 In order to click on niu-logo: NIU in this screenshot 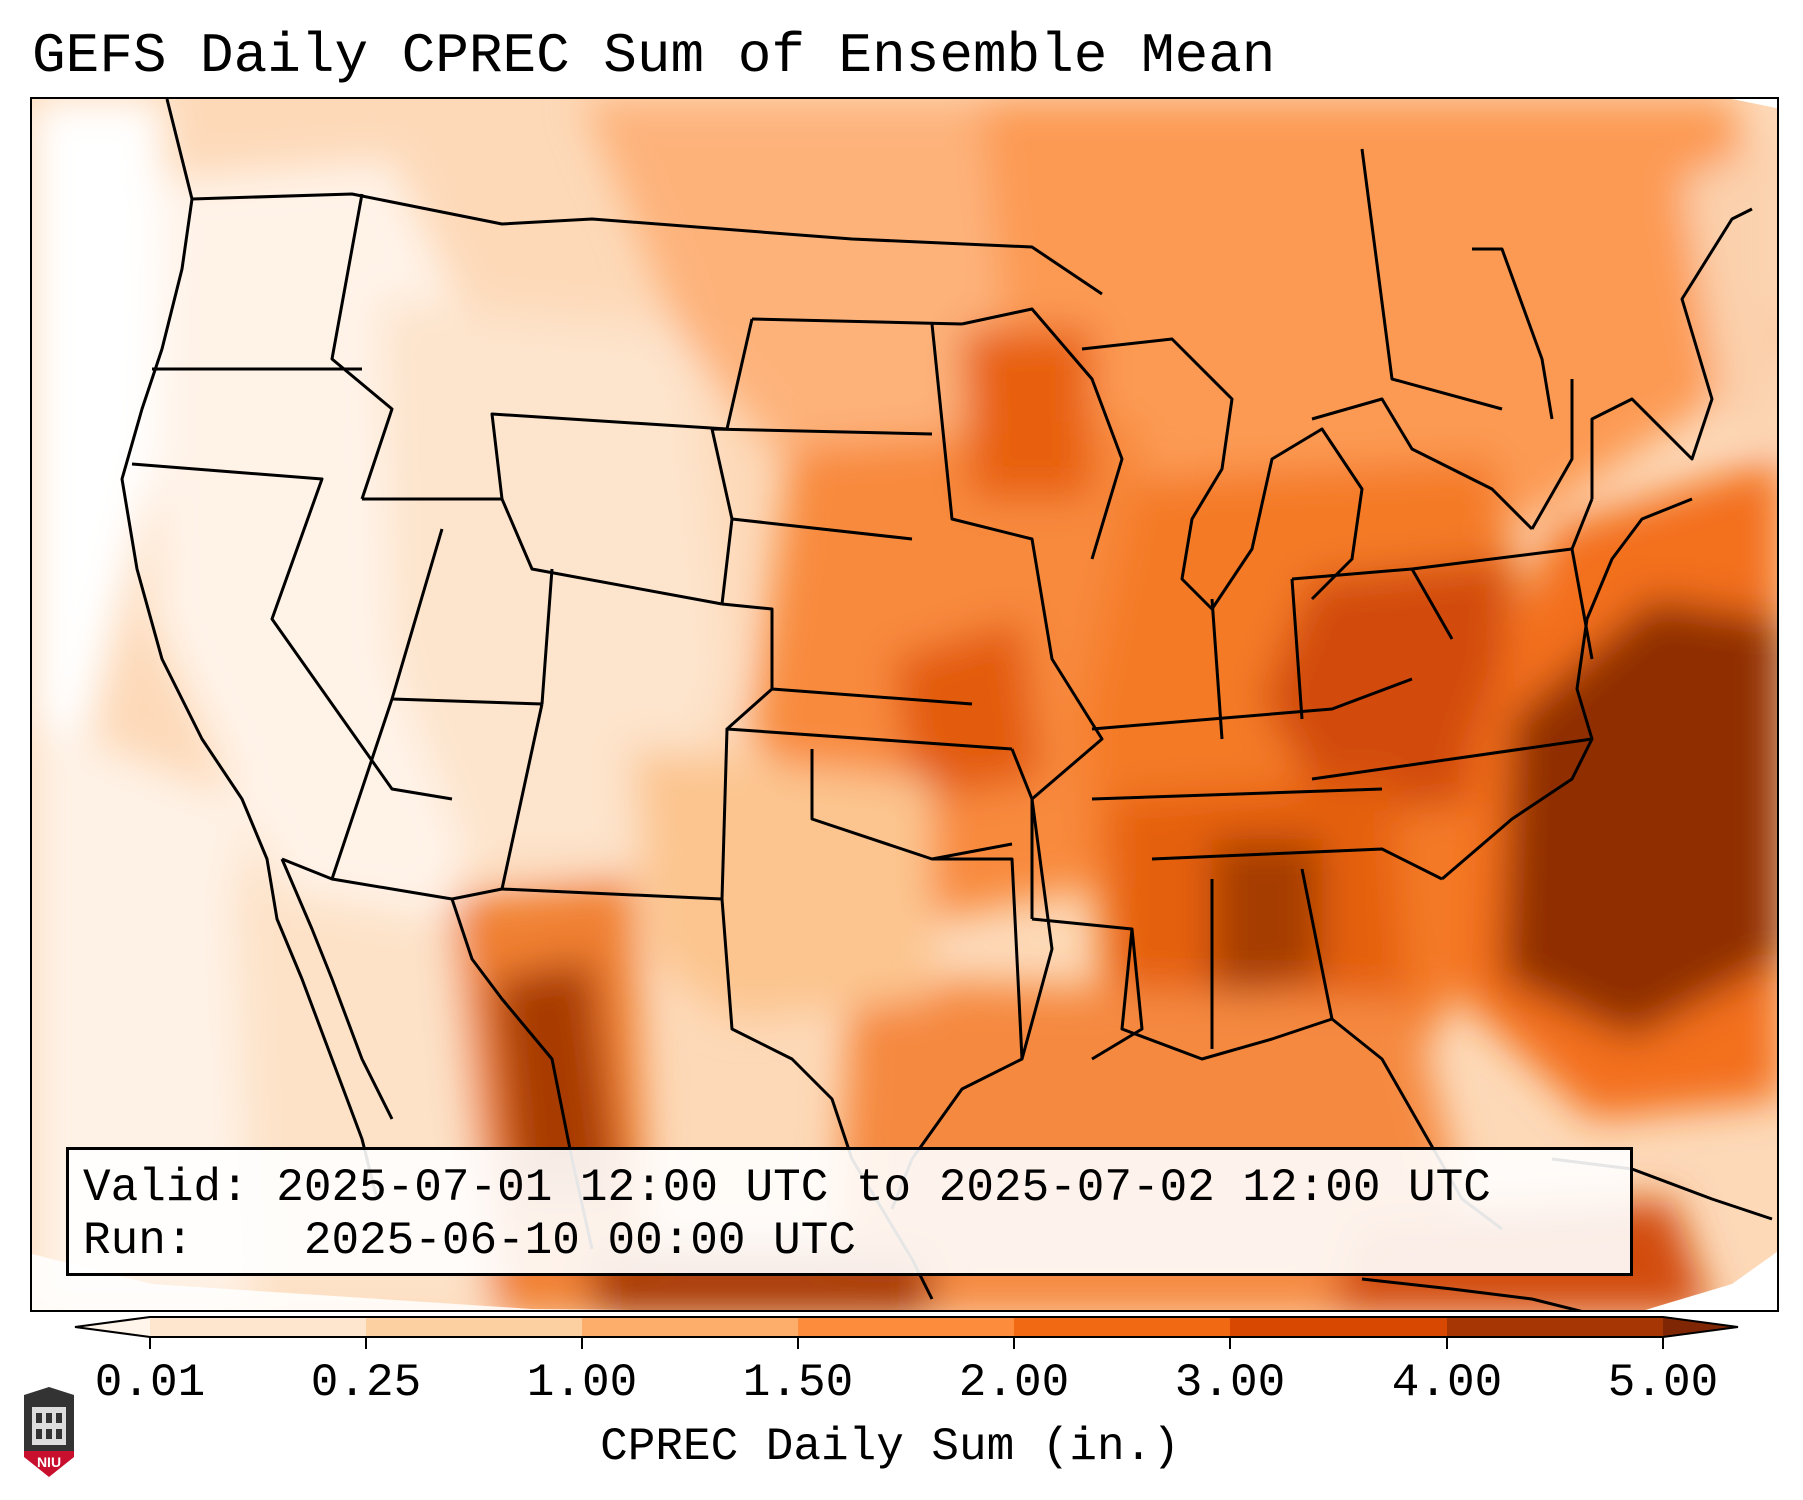, I will do `click(49, 1432)`.